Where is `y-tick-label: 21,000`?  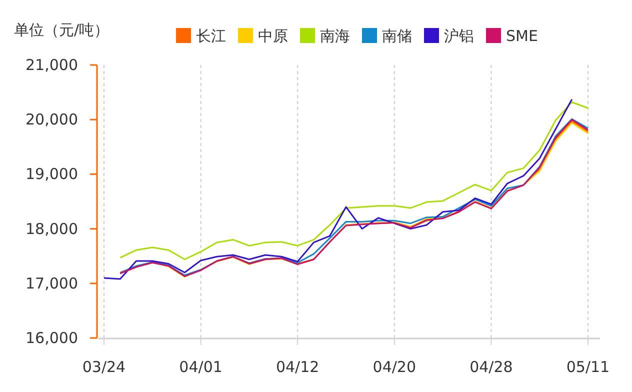
y-tick-label: 21,000 is located at coordinates (52, 65).